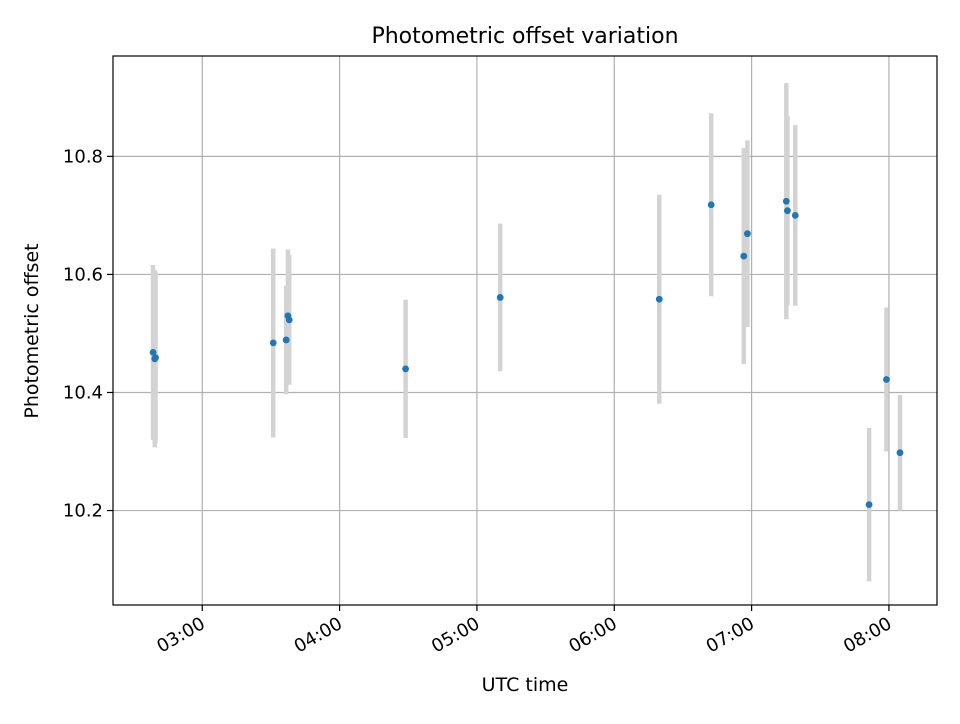  I want to click on x-tick-label: 04:00, so click(318, 635).